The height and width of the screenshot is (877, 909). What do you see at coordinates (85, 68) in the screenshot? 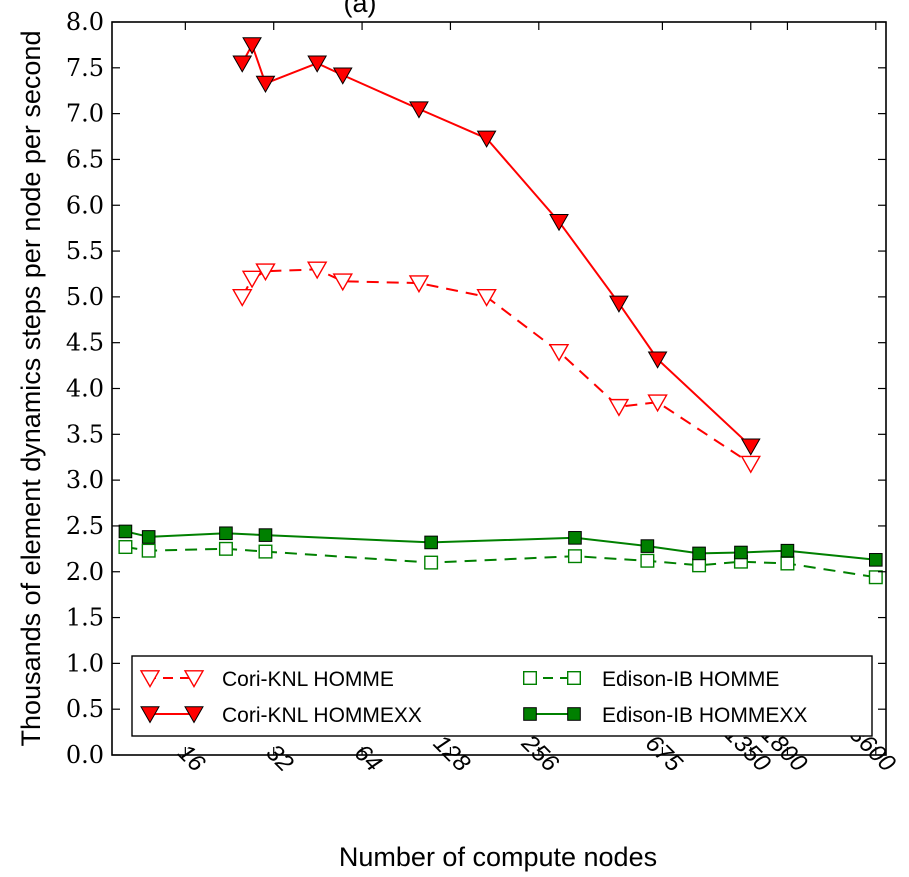
I see `y-tick-label: 7.5` at bounding box center [85, 68].